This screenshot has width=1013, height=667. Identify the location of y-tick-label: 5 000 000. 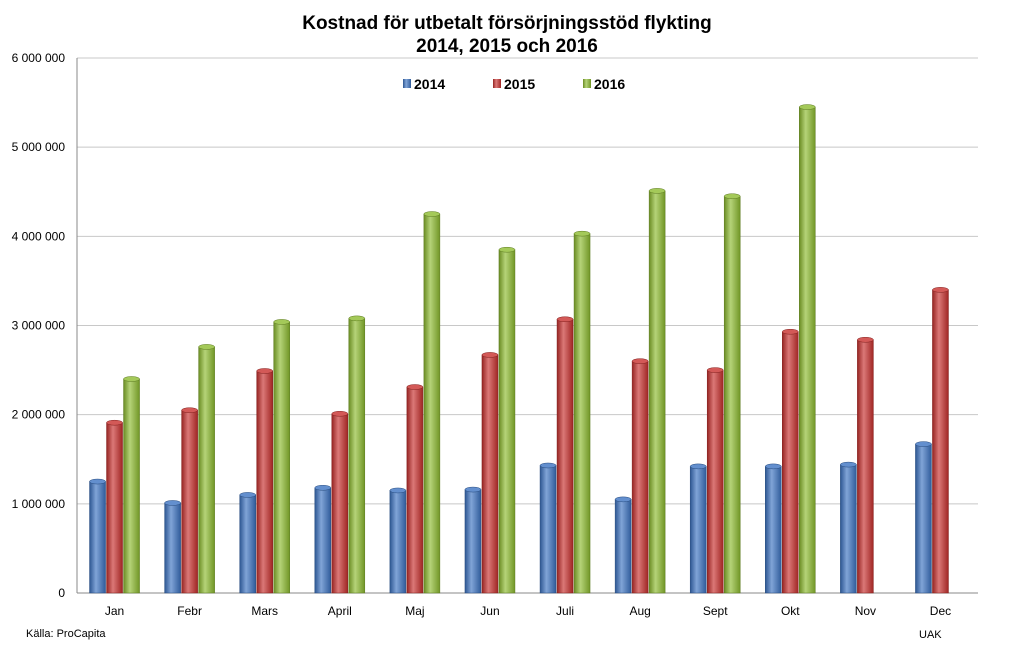
(39, 147).